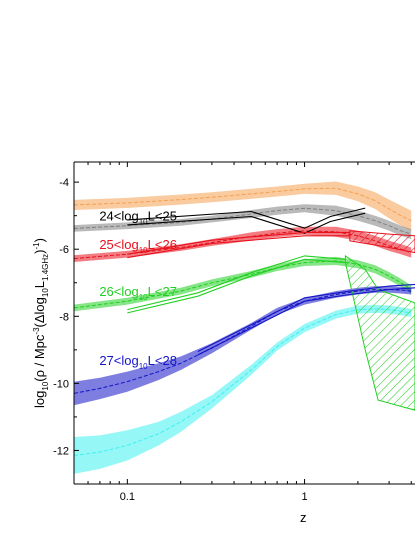  I want to click on annotation-3: 26<log10L<27, so click(138, 293).